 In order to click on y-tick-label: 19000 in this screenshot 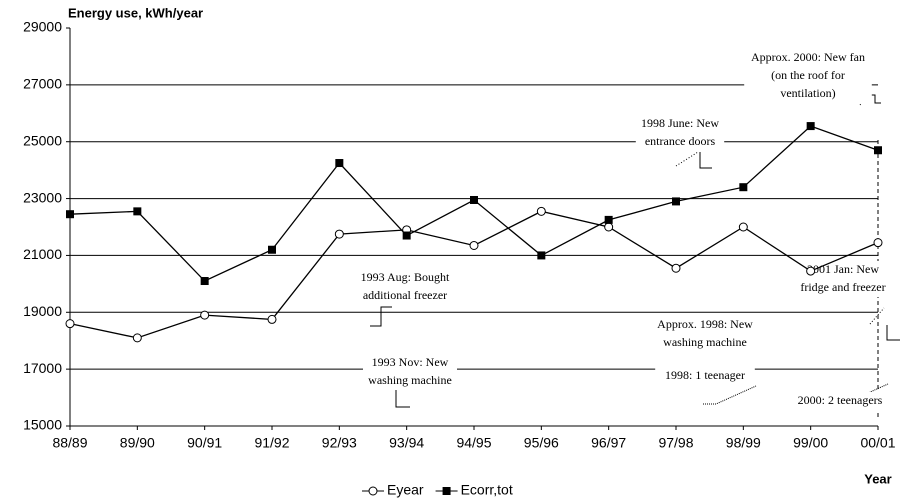, I will do `click(42, 311)`.